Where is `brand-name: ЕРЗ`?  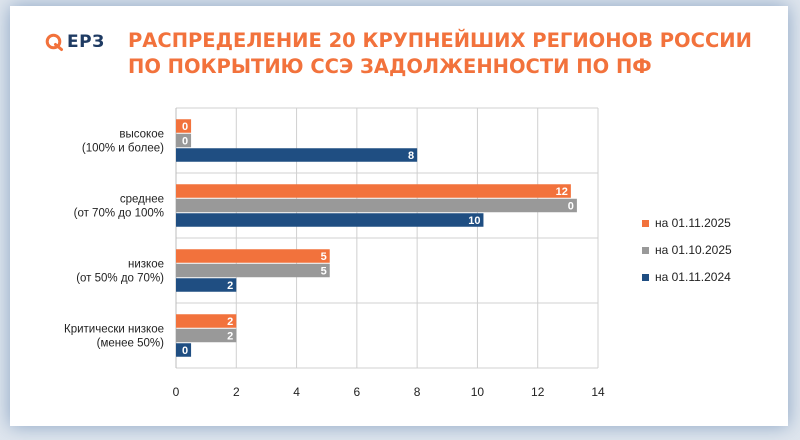 brand-name: ЕРЗ is located at coordinates (86, 42).